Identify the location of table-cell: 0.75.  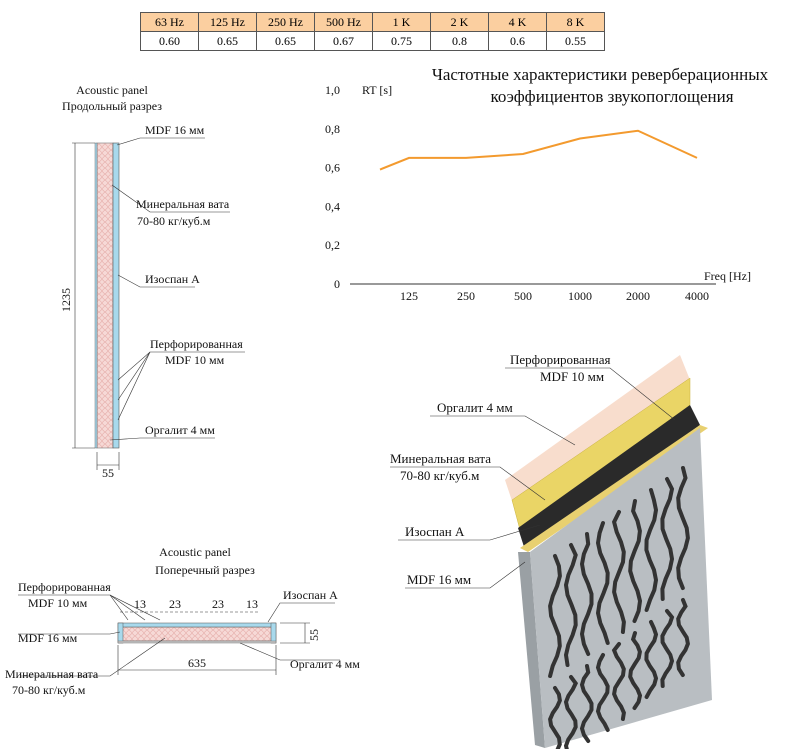
(401, 41).